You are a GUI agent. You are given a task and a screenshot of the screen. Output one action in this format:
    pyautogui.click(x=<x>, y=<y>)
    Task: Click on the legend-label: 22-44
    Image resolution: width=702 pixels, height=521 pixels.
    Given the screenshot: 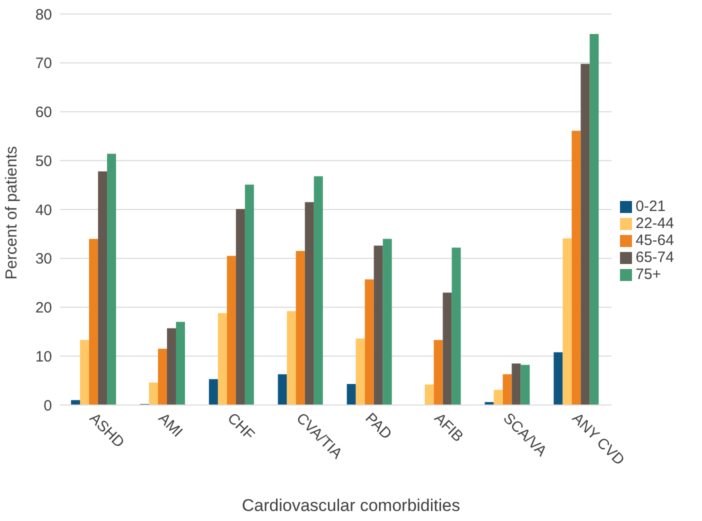 What is the action you would take?
    pyautogui.click(x=655, y=223)
    